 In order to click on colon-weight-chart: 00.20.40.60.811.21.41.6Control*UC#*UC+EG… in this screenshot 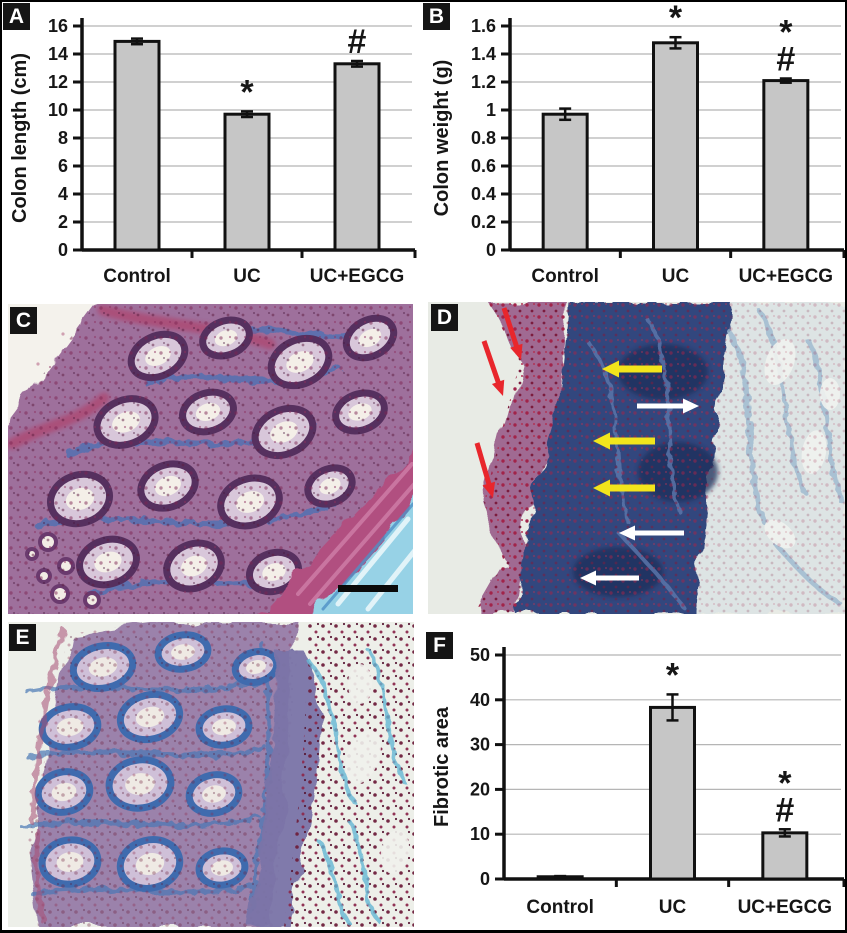, I will do `click(638, 145)`.